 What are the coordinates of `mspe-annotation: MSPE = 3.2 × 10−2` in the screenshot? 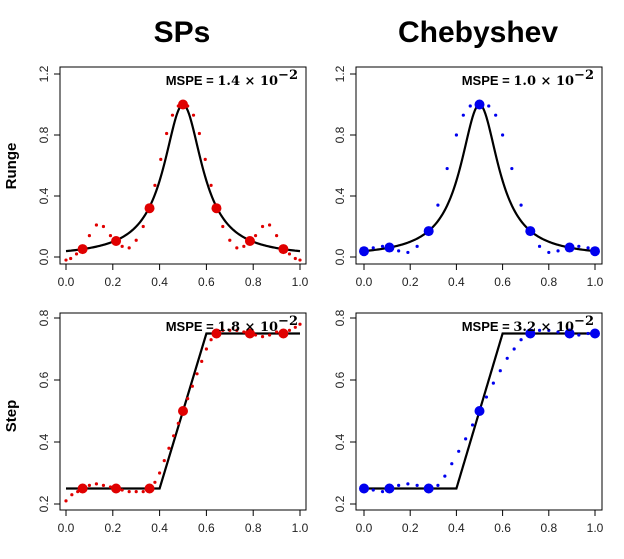 It's located at (528, 324).